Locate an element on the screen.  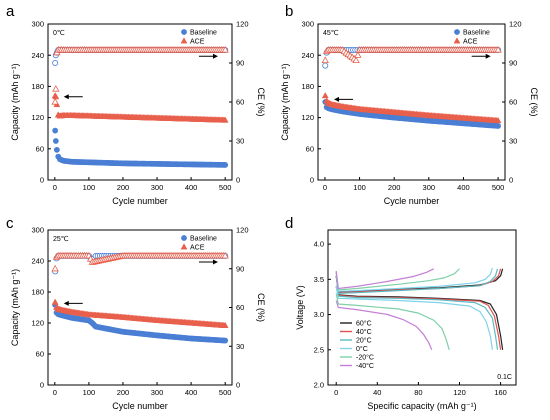
y-tick-label: 2.5 is located at coordinates (319, 349).